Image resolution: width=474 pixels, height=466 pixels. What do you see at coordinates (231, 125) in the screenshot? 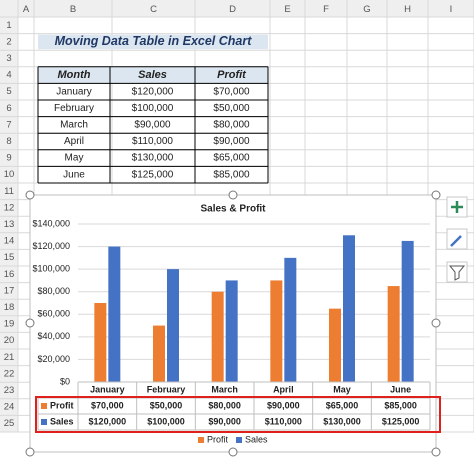
I see `table-cell: $80,000` at bounding box center [231, 125].